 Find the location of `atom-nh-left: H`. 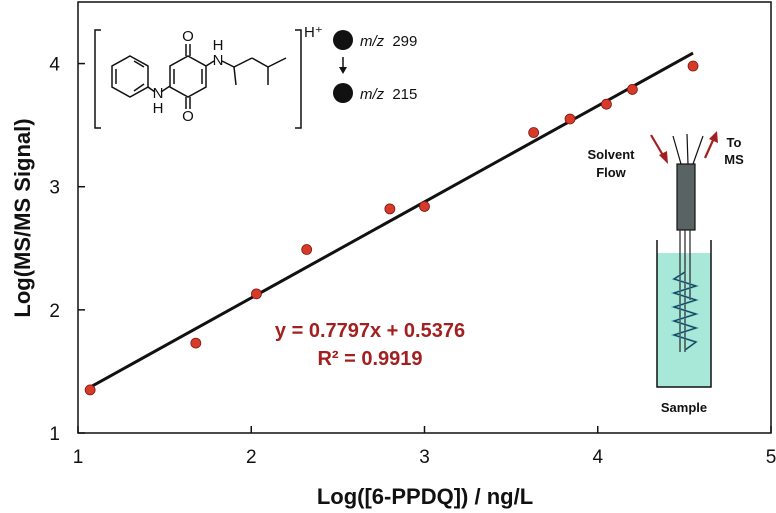

atom-nh-left: H is located at coordinates (158, 108).